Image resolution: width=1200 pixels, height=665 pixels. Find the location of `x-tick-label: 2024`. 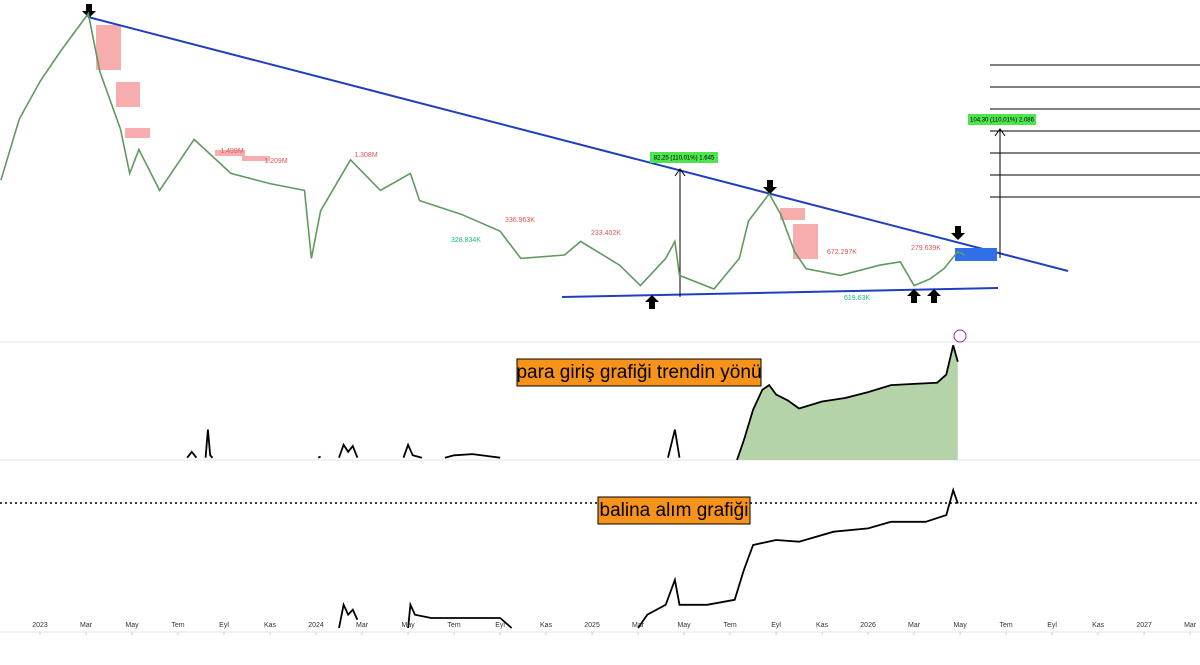

x-tick-label: 2024 is located at coordinates (316, 625).